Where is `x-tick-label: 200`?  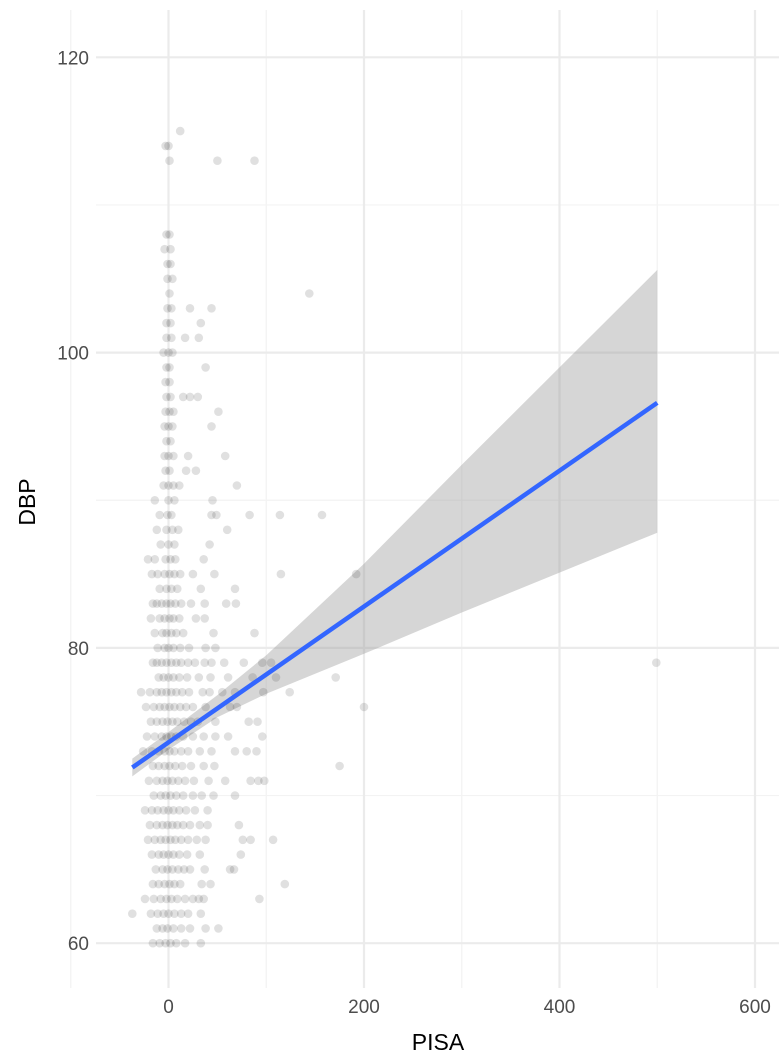 x-tick-label: 200 is located at coordinates (364, 1007).